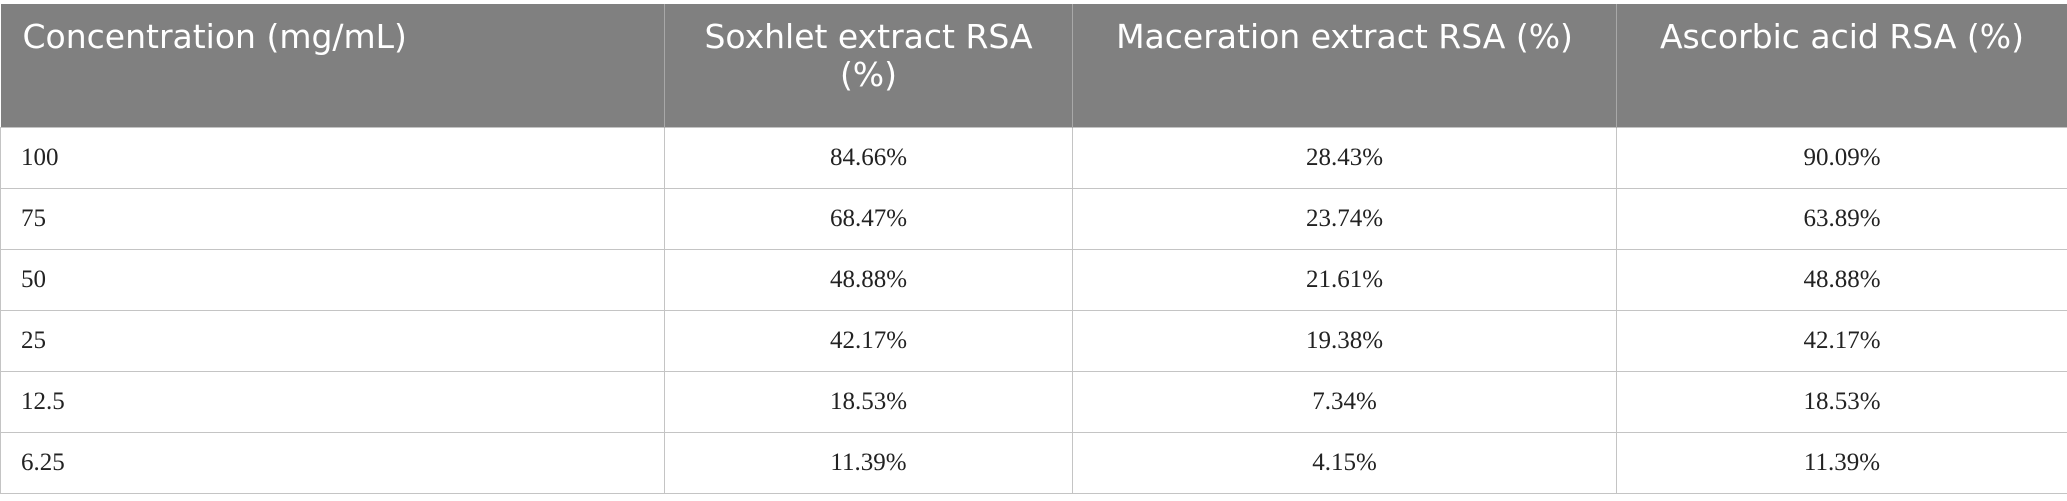 This screenshot has height=501, width=2067. Describe the element at coordinates (332, 158) in the screenshot. I see `table-cell: 100` at that location.